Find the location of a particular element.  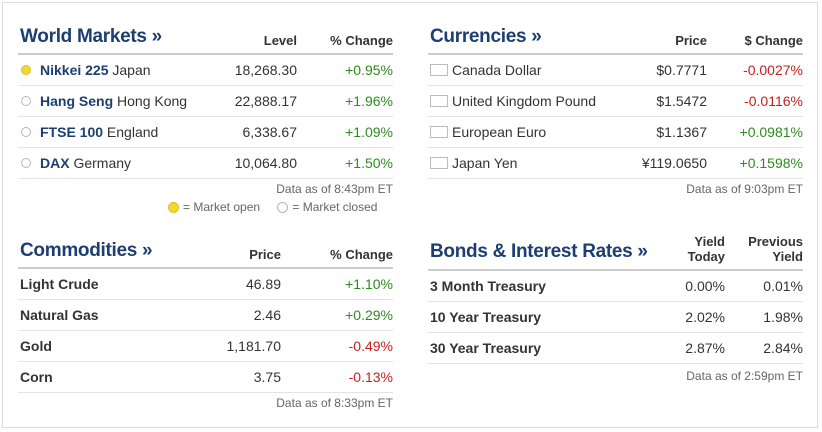

index-change: +1.96% is located at coordinates (369, 101).